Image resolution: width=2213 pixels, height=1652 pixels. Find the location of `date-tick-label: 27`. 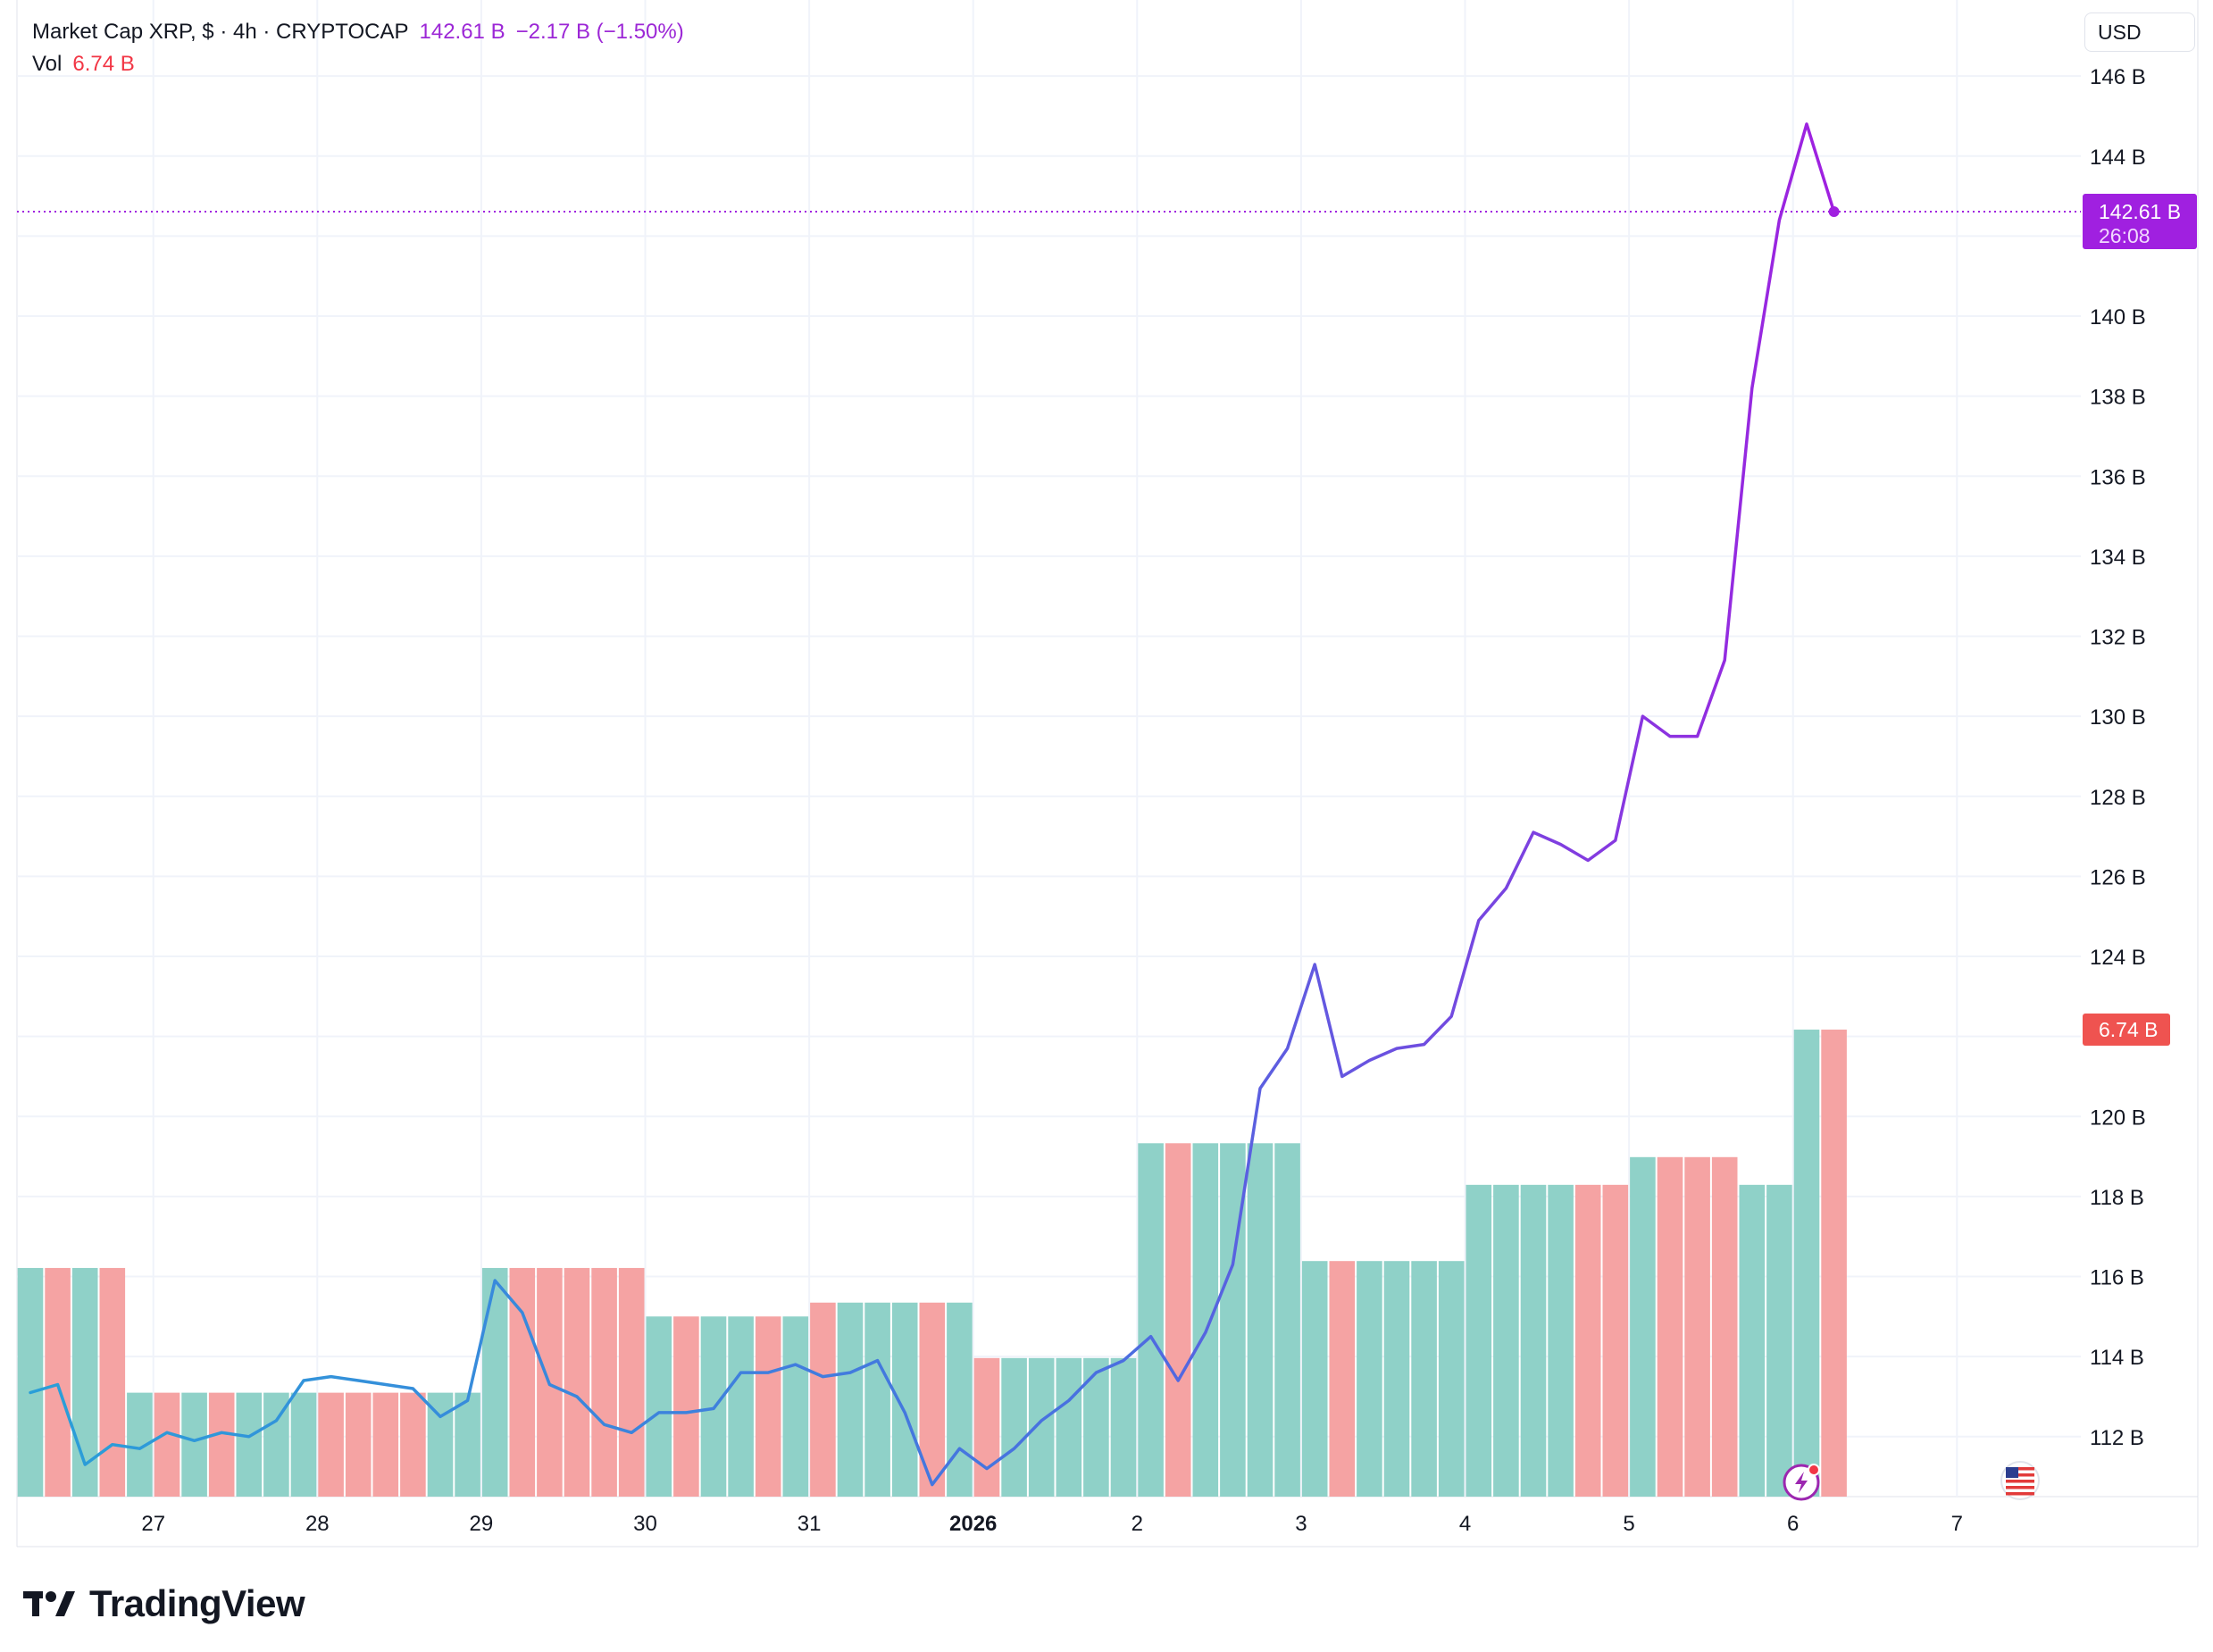

date-tick-label: 27 is located at coordinates (153, 1524).